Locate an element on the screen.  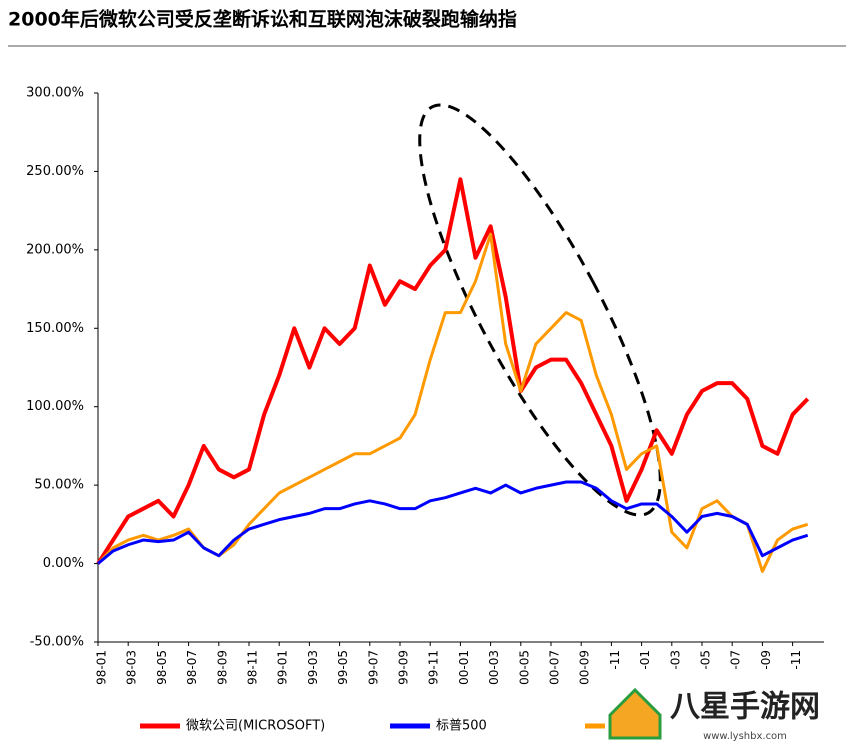
watermark-url: www.lyshbx.com is located at coordinates (745, 736).